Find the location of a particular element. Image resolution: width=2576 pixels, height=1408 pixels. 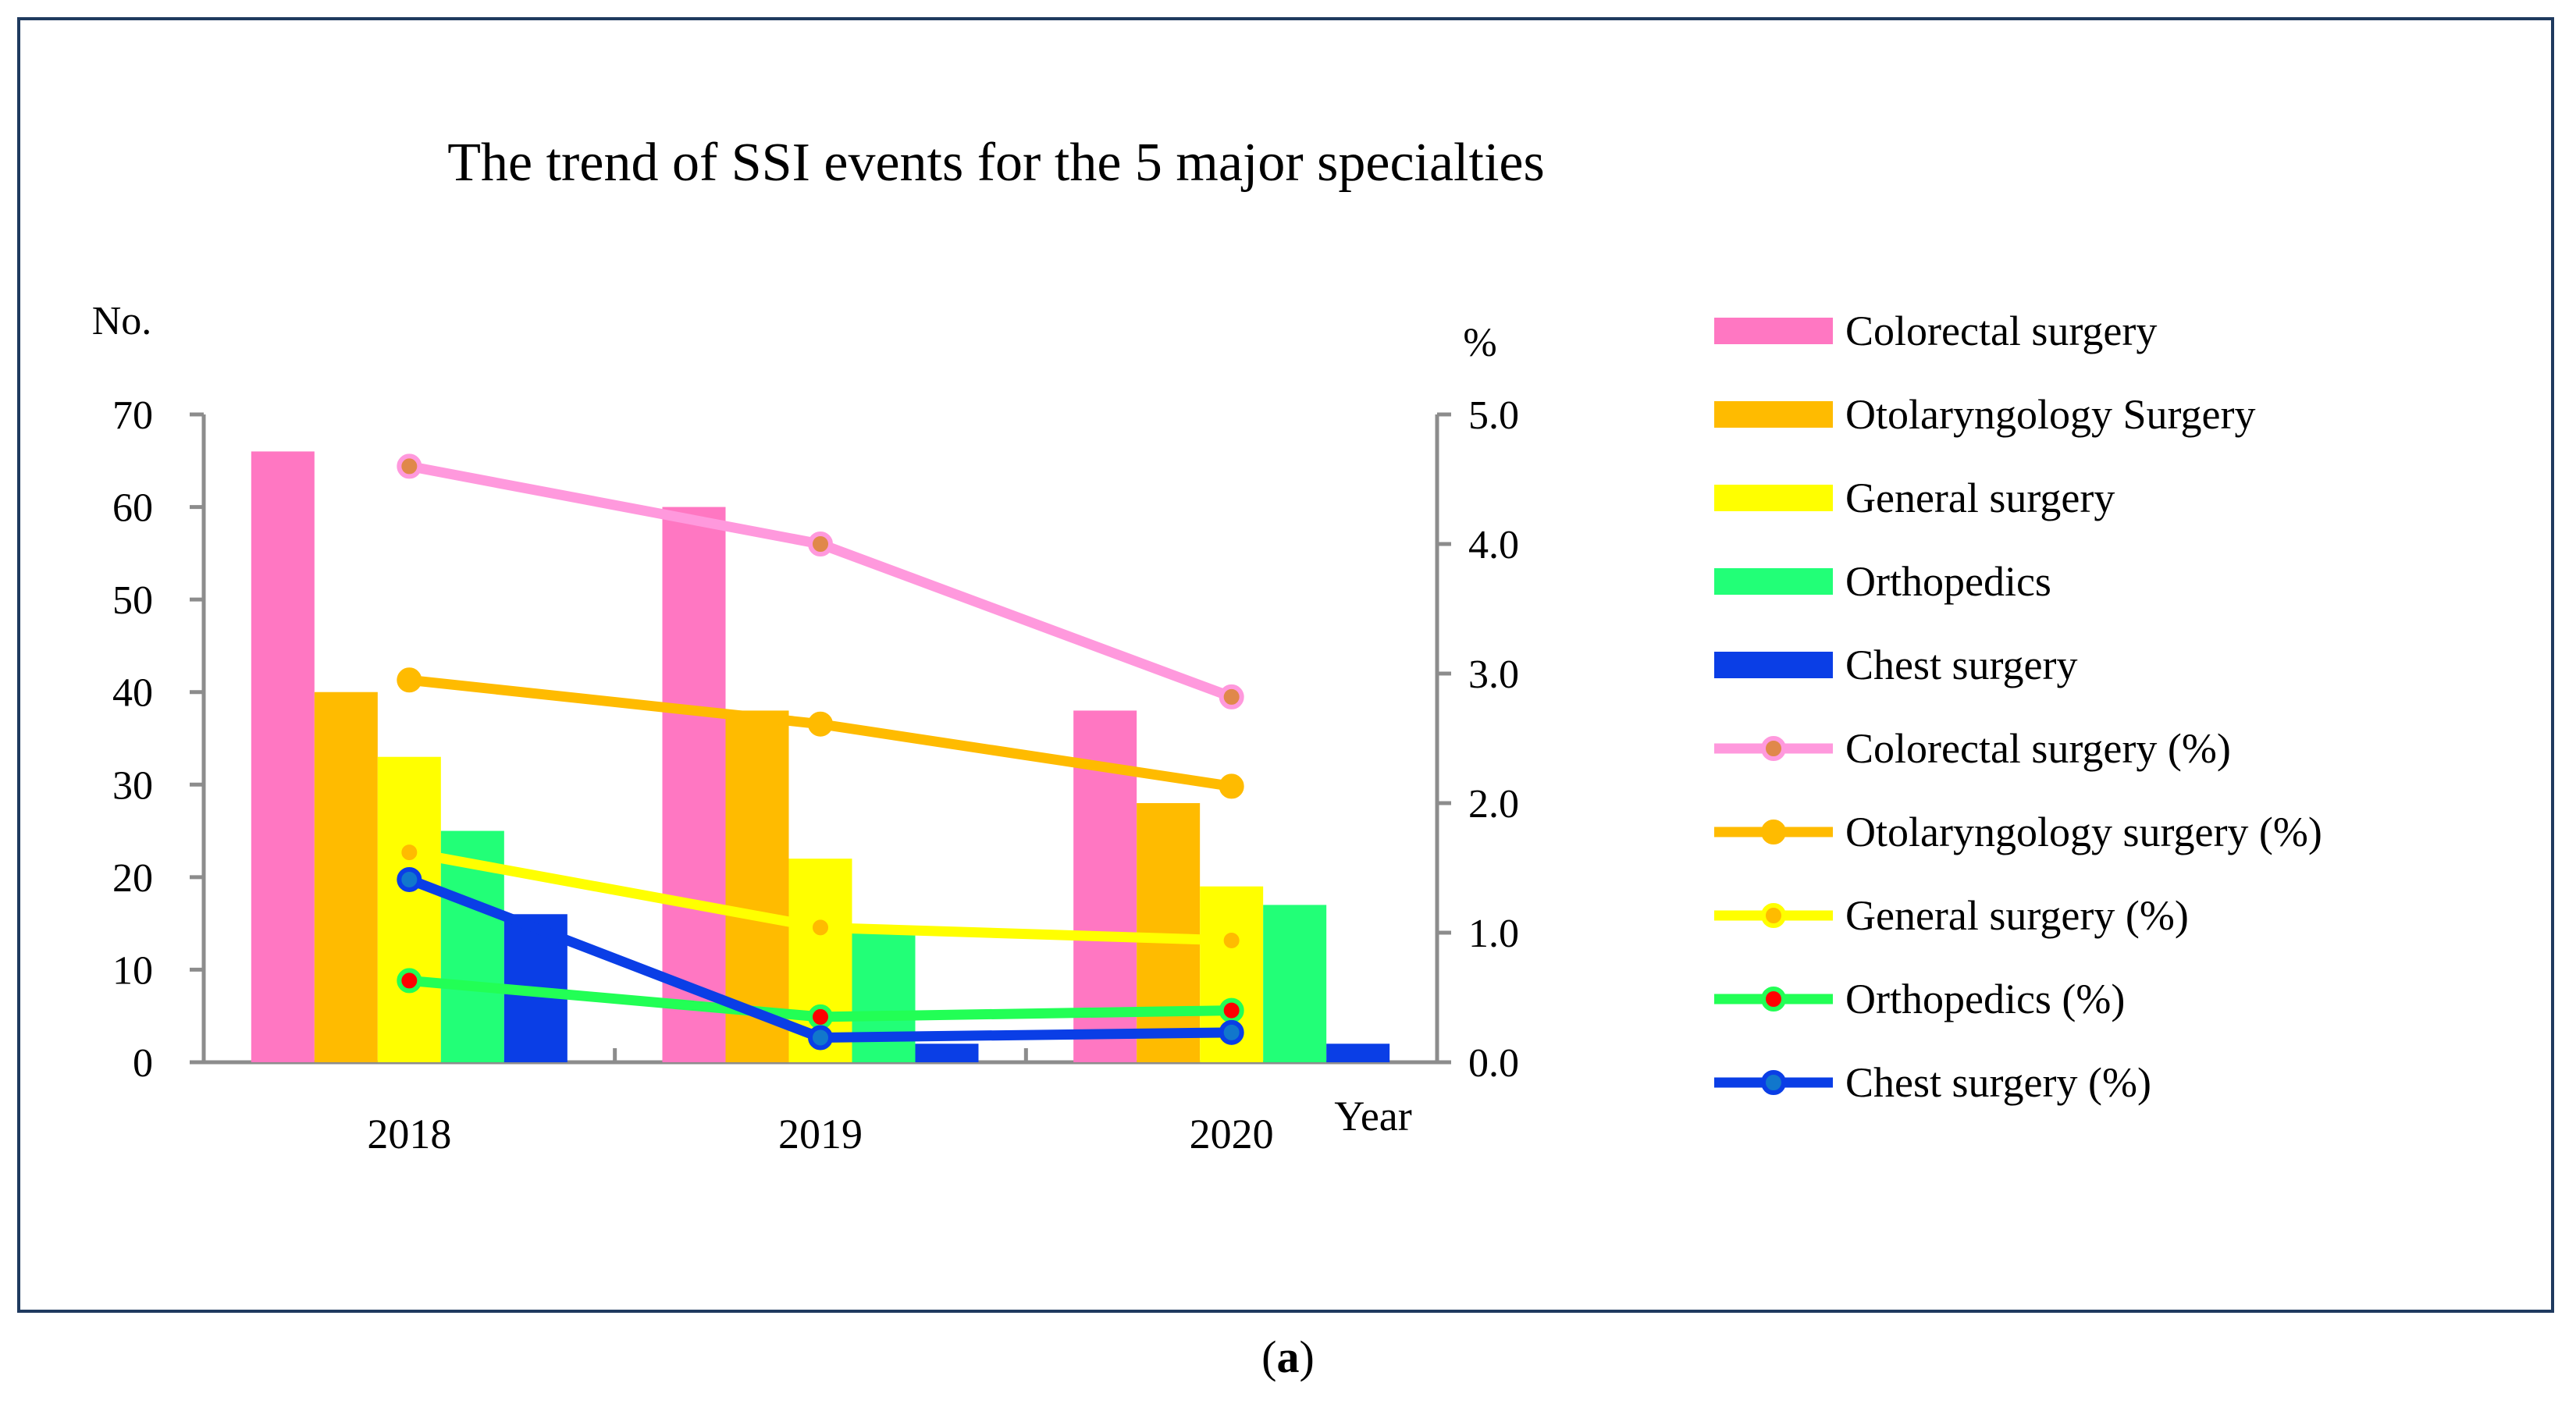

y-tick-label: 30 is located at coordinates (132, 785).